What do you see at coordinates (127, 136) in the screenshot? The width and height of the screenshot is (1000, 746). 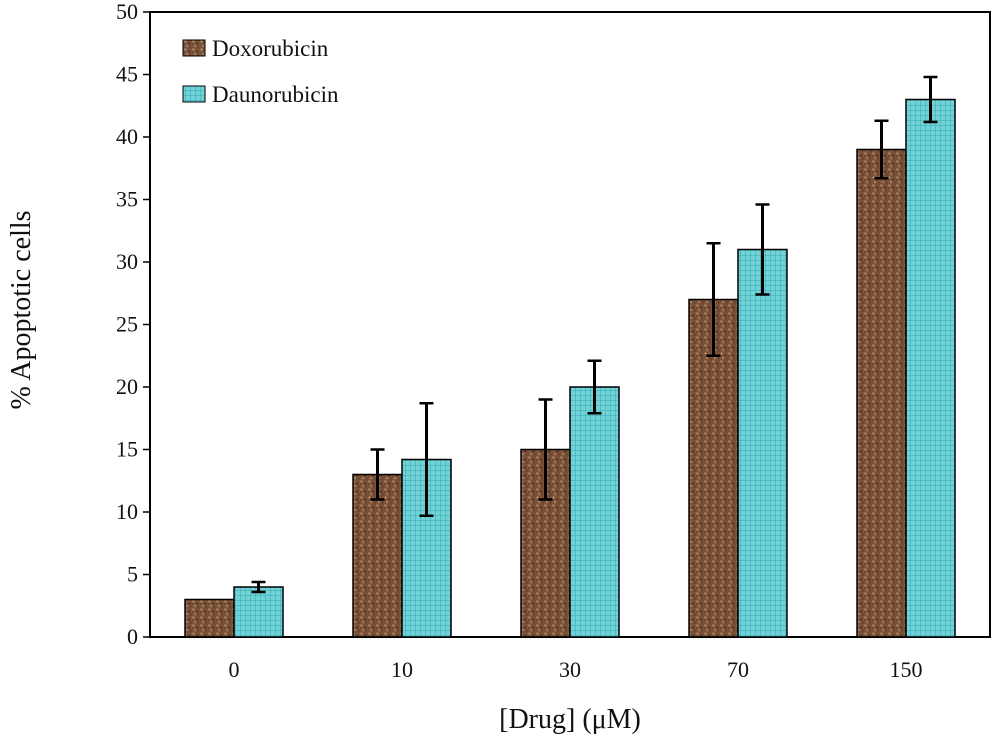 I see `y-tick-label: 40` at bounding box center [127, 136].